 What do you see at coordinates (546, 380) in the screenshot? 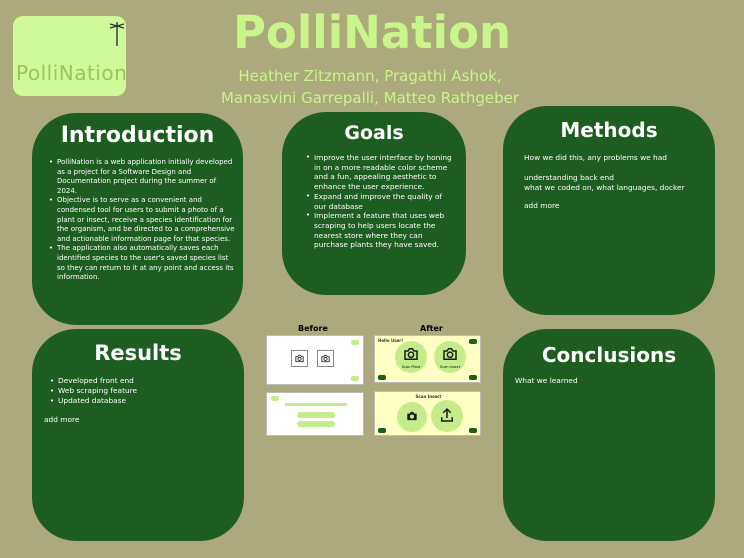
I see `conclusions-text: What we learned` at bounding box center [546, 380].